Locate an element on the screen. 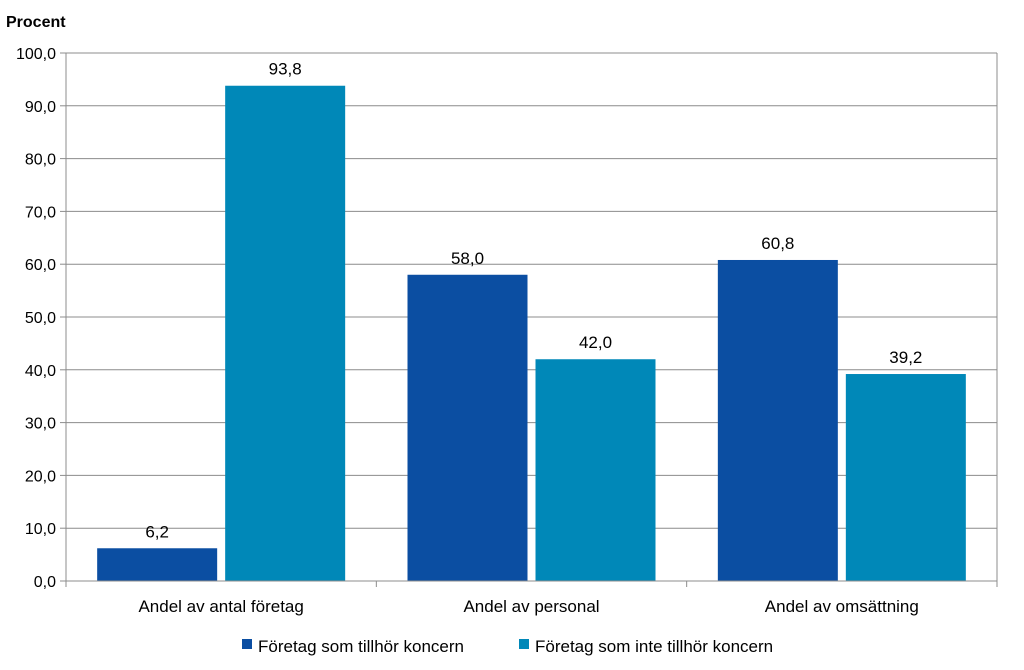 The width and height of the screenshot is (1024, 670). y-tick-label: 80,0 is located at coordinates (40, 160).